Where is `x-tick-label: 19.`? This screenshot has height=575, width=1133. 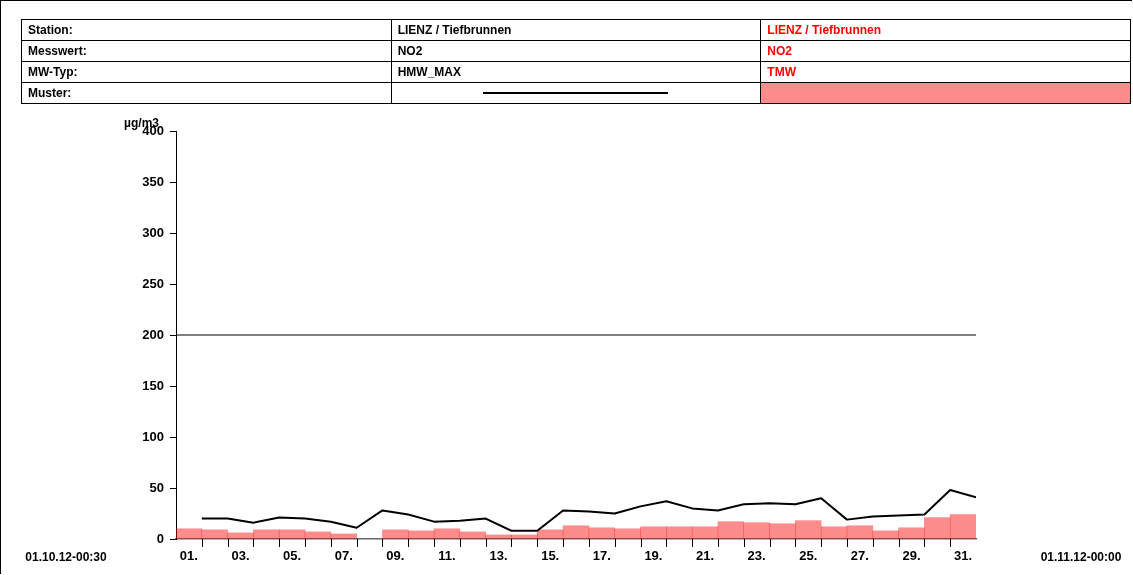
x-tick-label: 19. is located at coordinates (653, 556).